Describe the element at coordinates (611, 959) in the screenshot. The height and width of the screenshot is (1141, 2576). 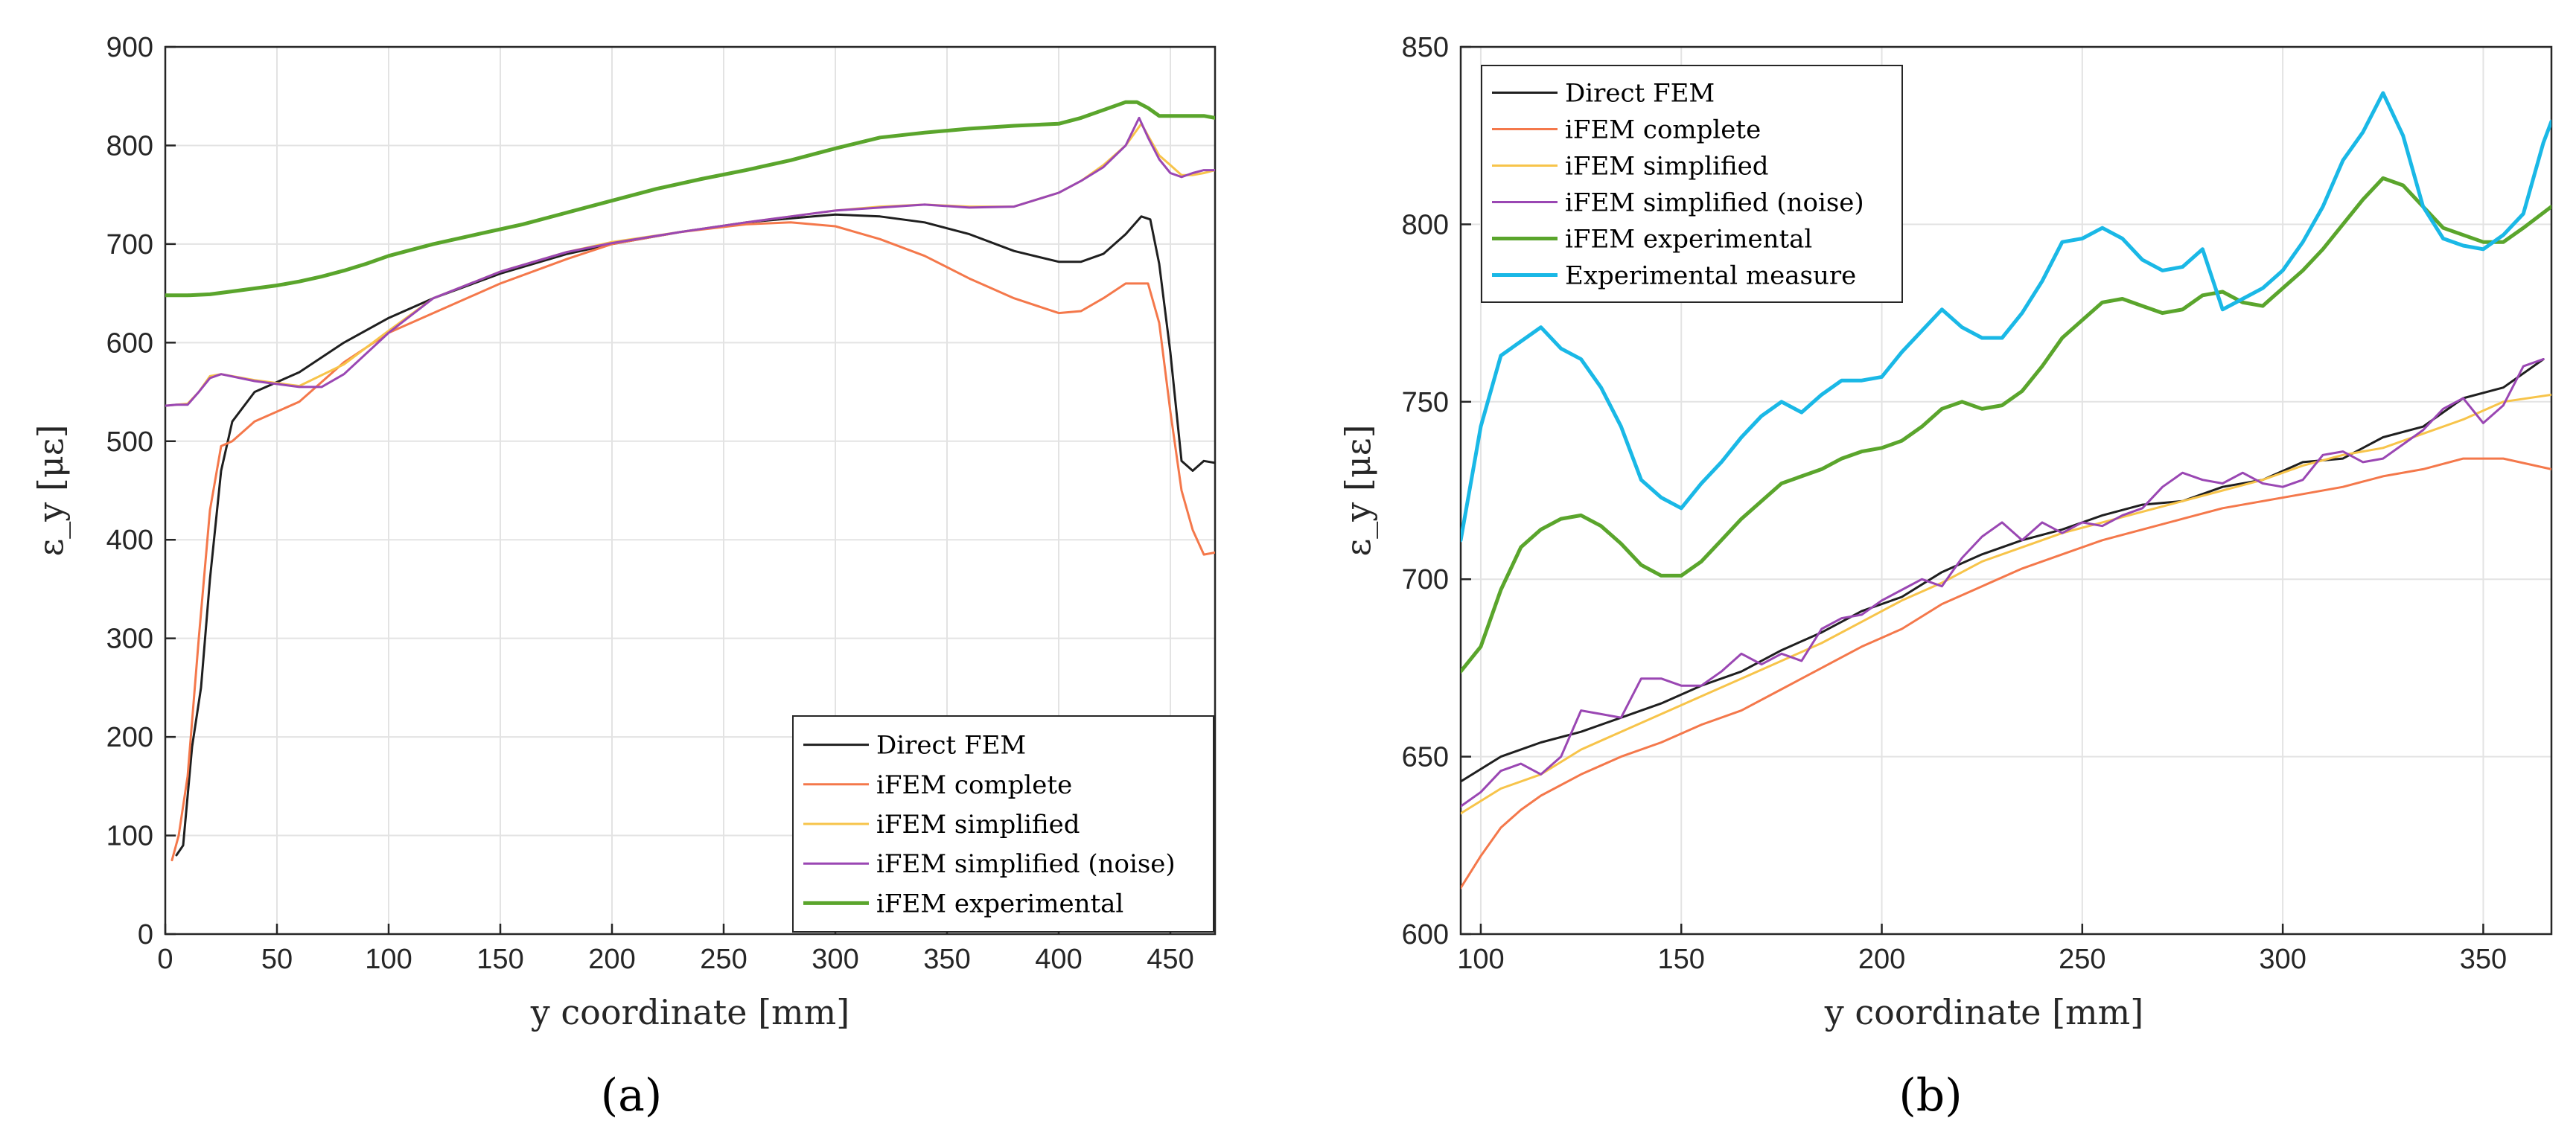
I see `chart-a-x-tick-label: 200` at that location.